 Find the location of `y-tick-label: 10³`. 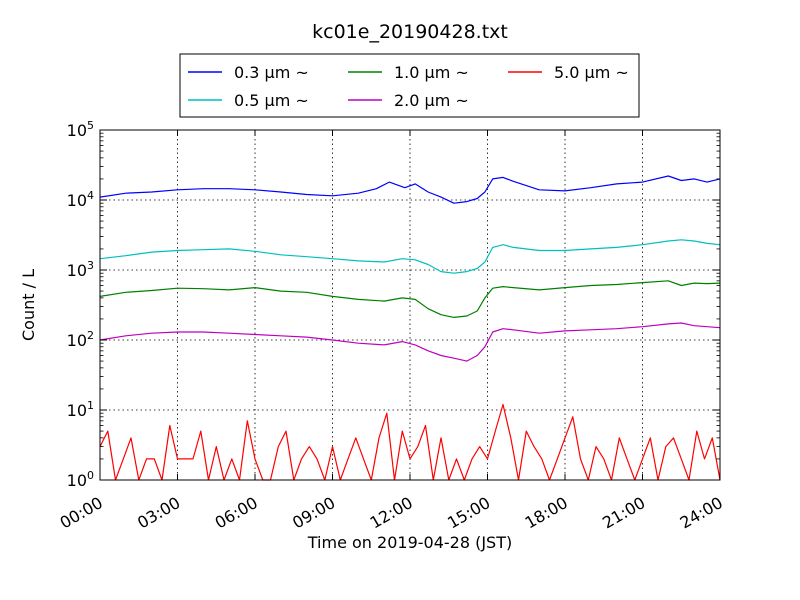

y-tick-label: 10³ is located at coordinates (80, 269).